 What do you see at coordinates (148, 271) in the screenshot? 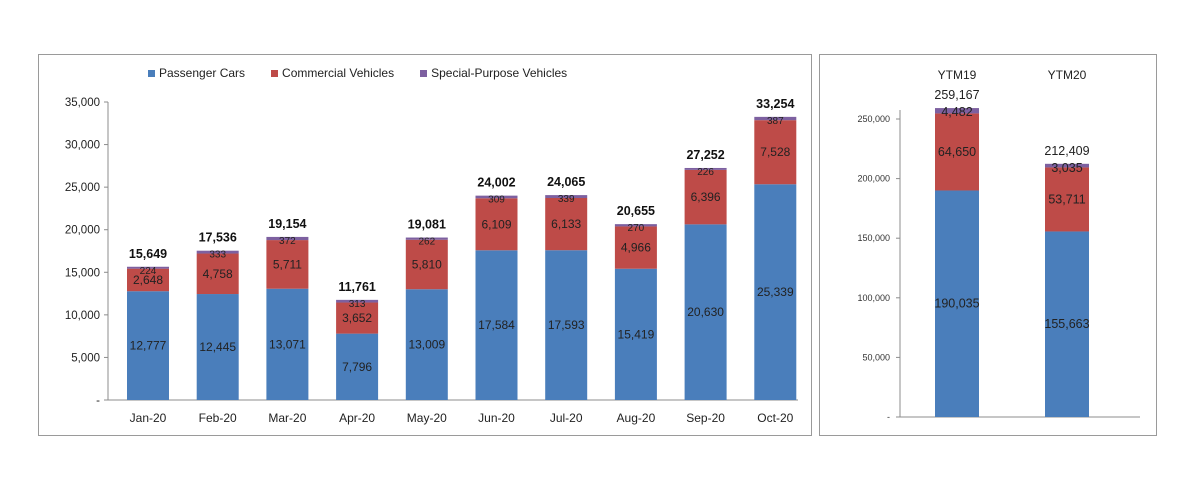
I see `data-label-special-purpose-vehicles: 224` at bounding box center [148, 271].